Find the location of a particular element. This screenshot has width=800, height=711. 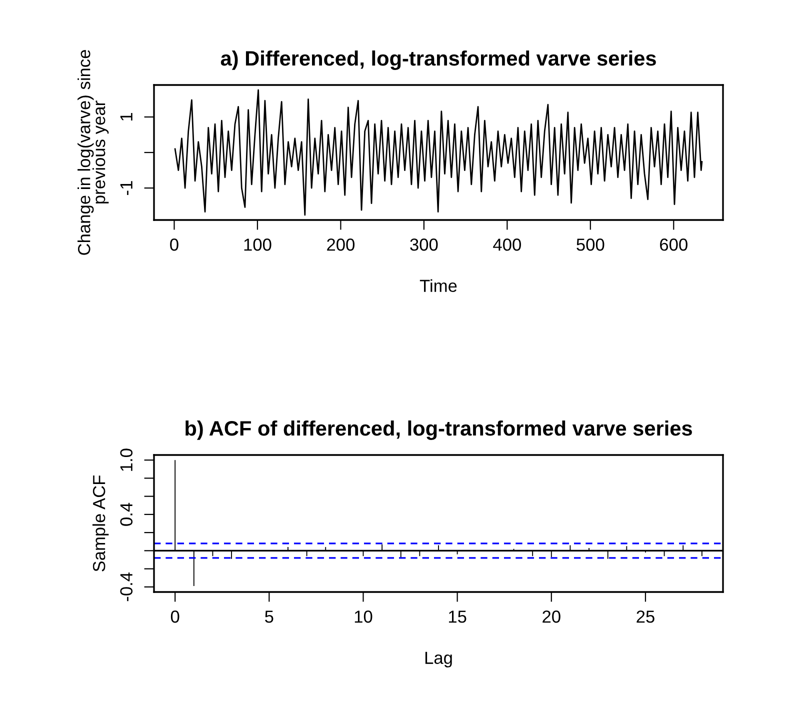

x-tick-label: 25 is located at coordinates (645, 616).